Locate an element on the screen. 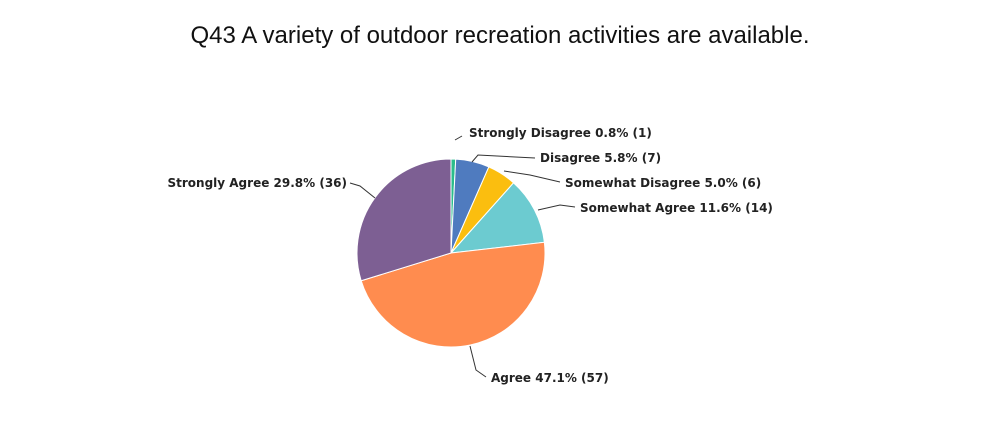 The image size is (1000, 430). pie-slices is located at coordinates (451, 253).